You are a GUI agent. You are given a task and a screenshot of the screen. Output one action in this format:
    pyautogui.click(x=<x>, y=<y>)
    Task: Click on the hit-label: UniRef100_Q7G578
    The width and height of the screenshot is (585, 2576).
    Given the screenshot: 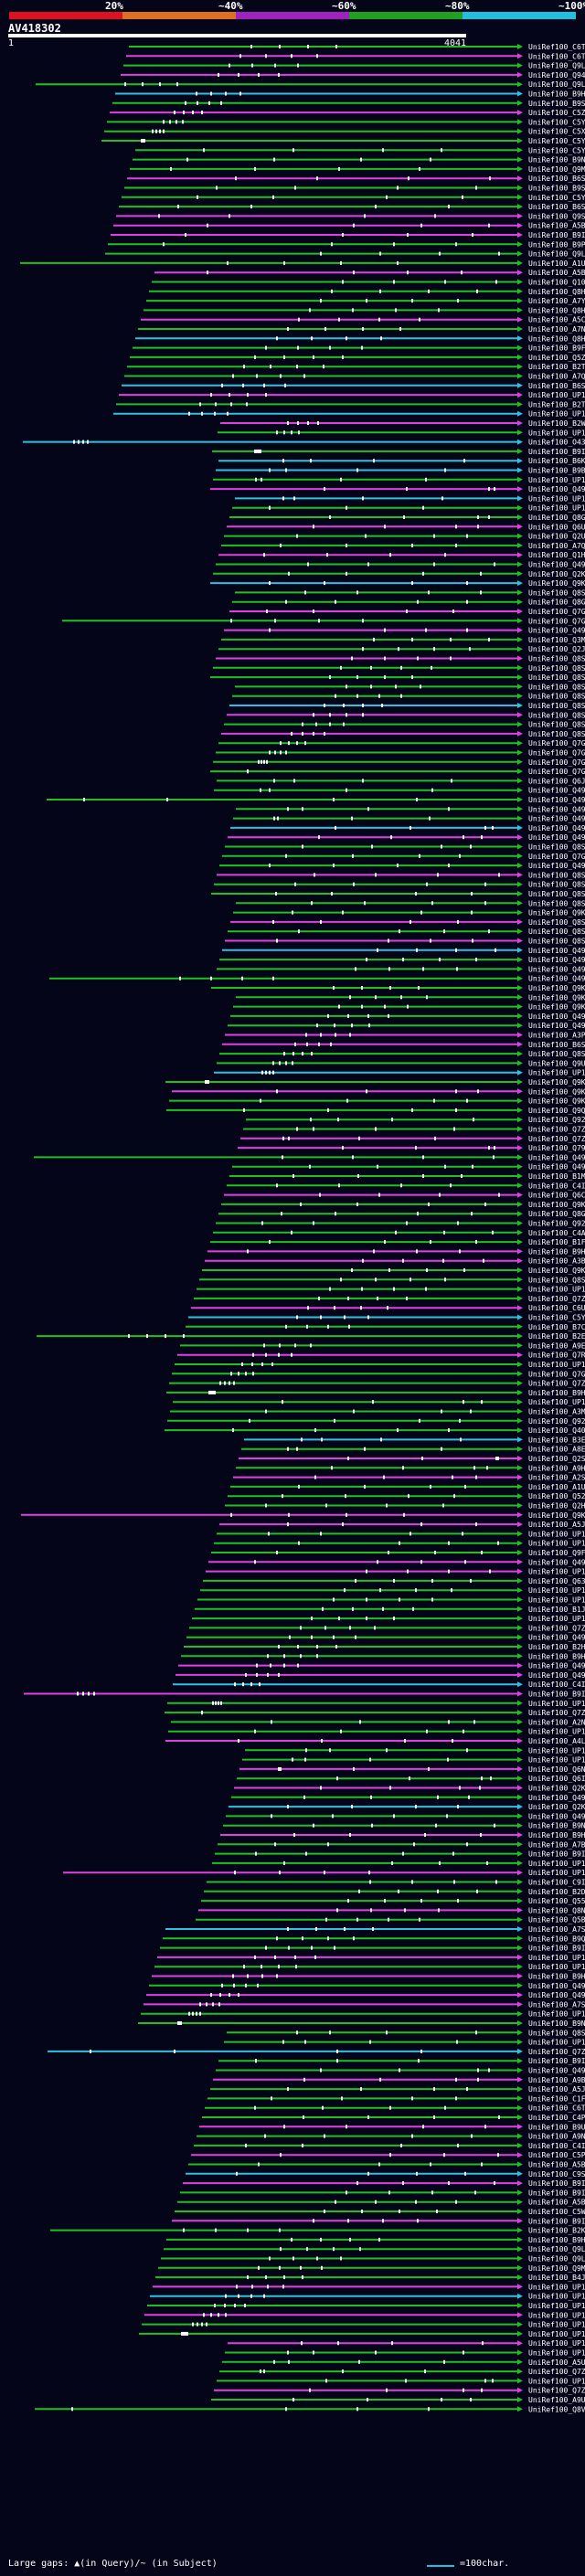 What is the action you would take?
    pyautogui.click(x=557, y=612)
    